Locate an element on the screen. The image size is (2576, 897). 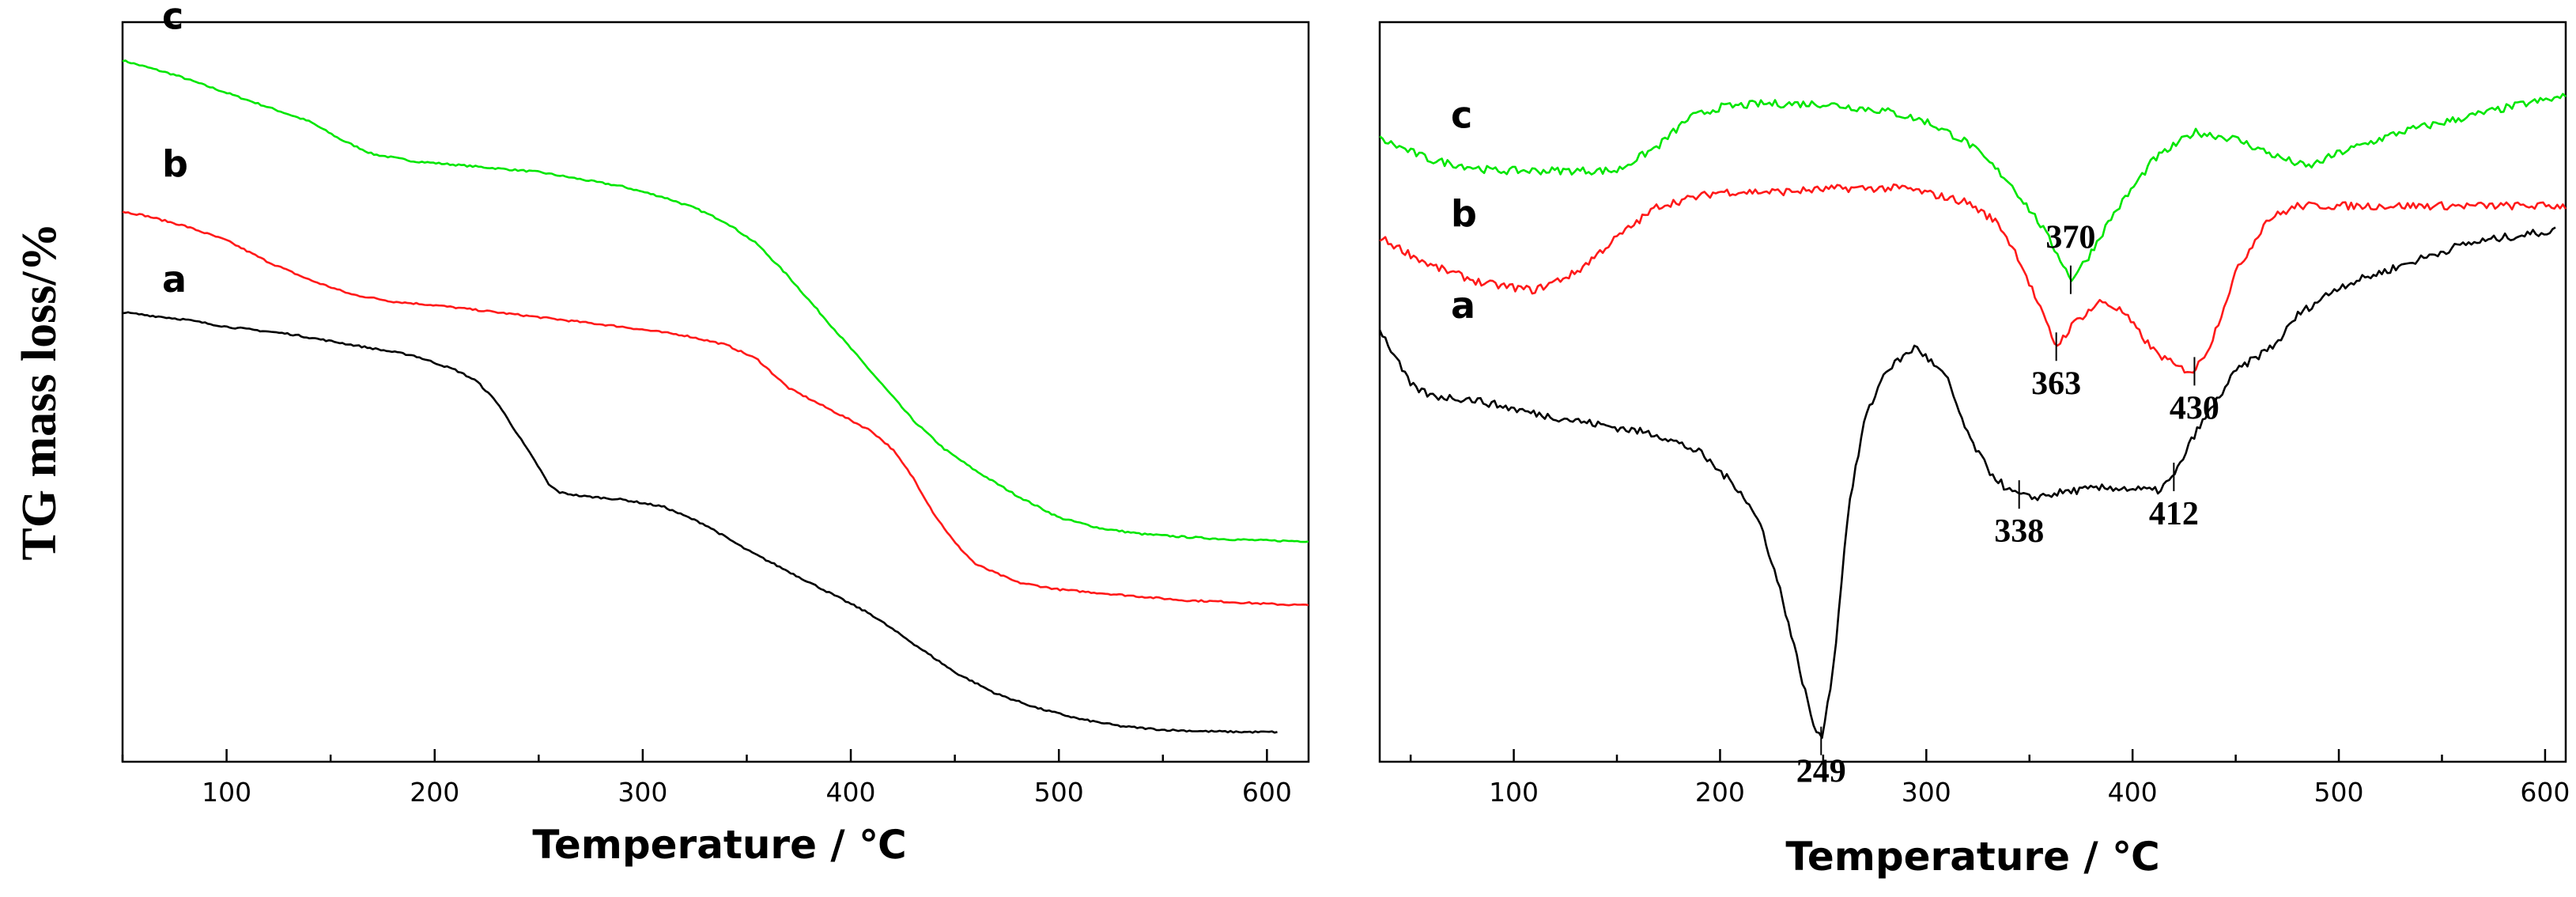
dtg-peak-label-412: 412 is located at coordinates (2174, 514).